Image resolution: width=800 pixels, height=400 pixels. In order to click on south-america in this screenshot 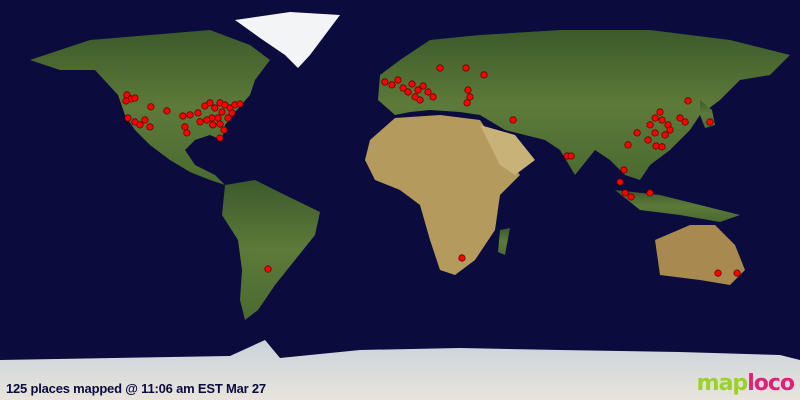, I will do `click(271, 250)`.